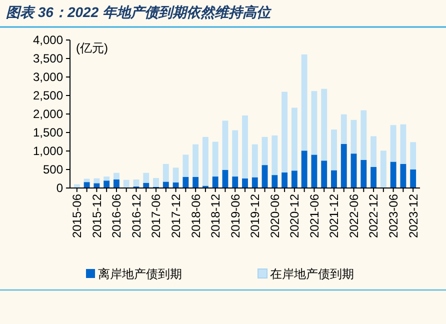  Describe the element at coordinates (48, 151) in the screenshot. I see `y-tick-label: 1,000` at that location.